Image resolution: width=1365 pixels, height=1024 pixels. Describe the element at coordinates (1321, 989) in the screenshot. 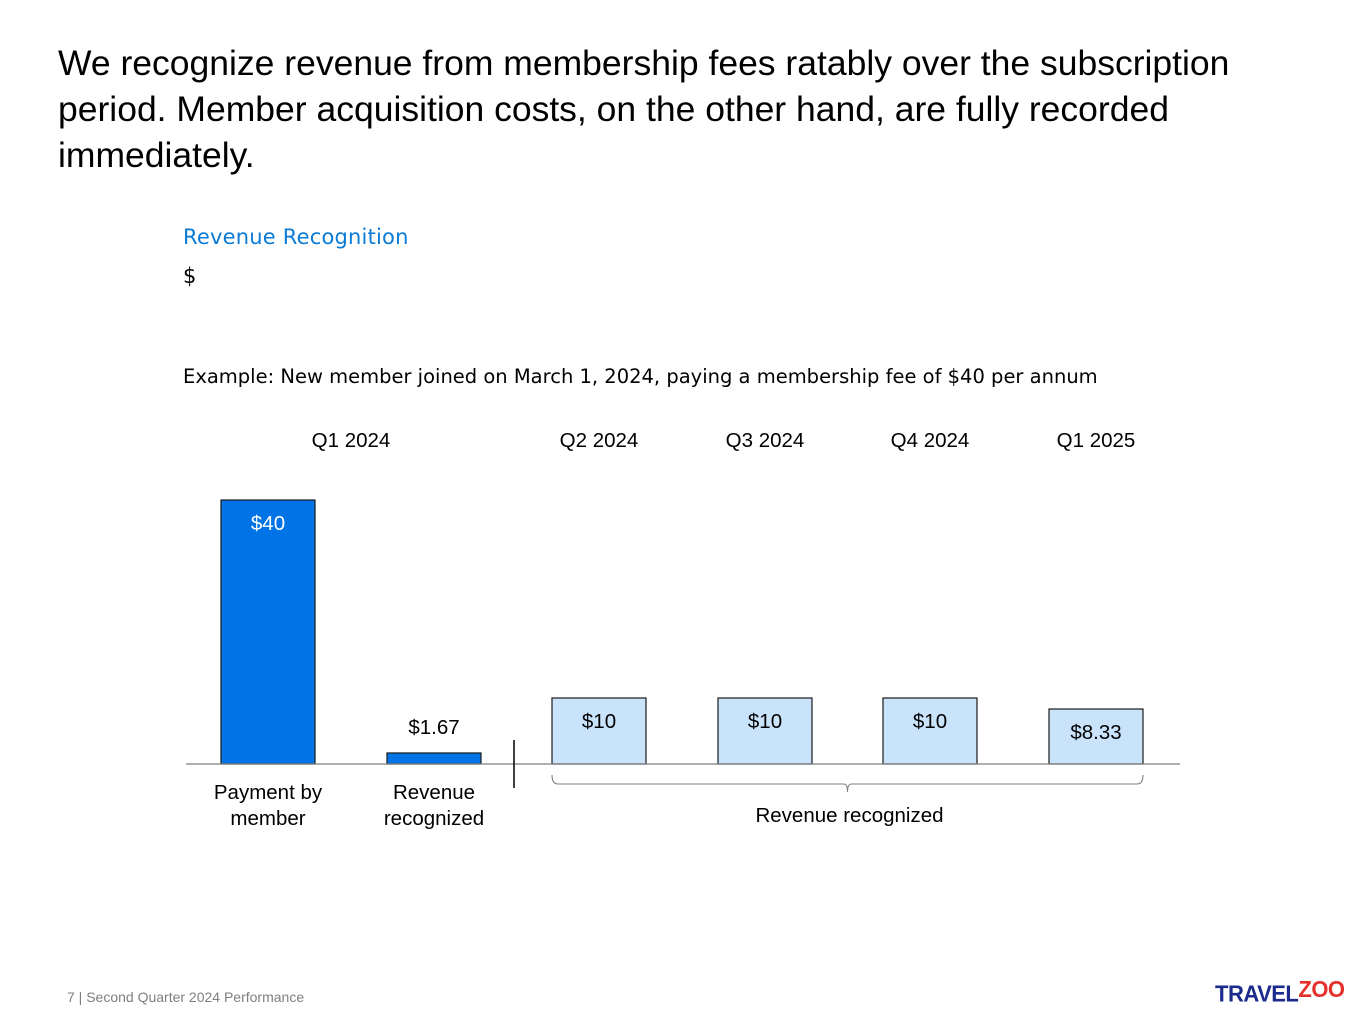

I see `logo-part-2: ZOO` at that location.